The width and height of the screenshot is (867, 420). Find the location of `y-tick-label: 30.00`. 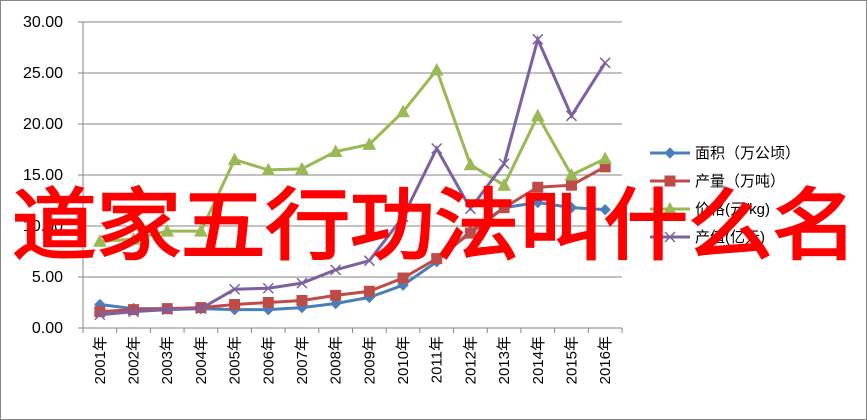

y-tick-label: 30.00 is located at coordinates (43, 22).